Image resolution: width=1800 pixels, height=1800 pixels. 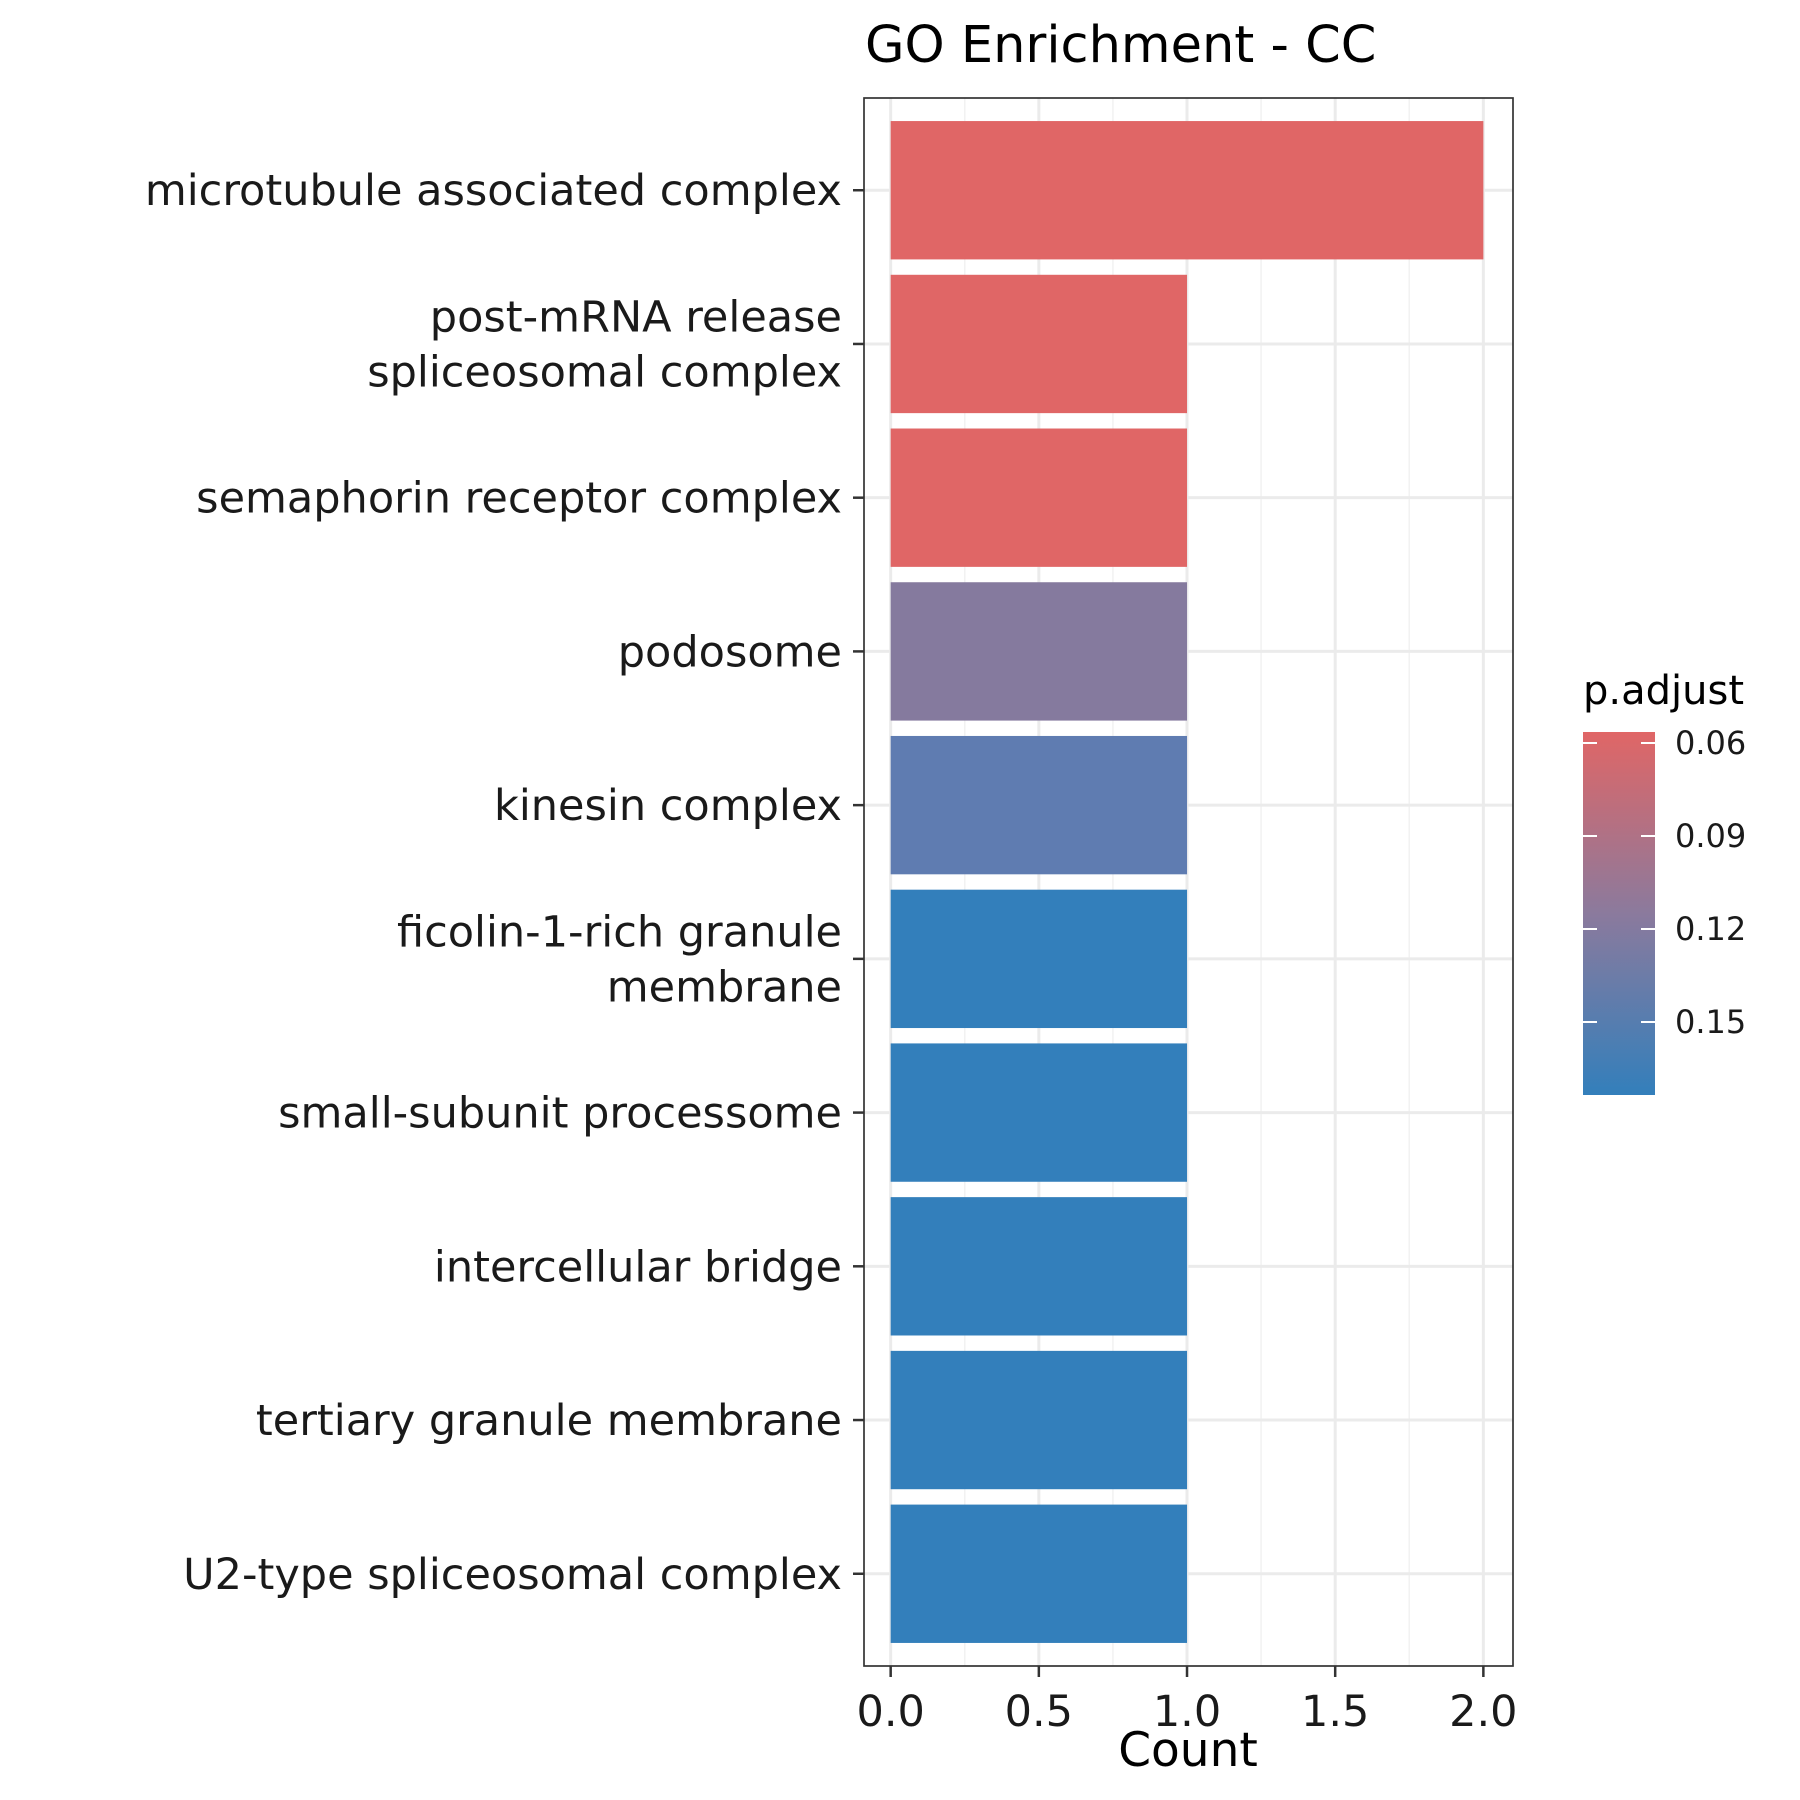 What do you see at coordinates (519, 499) in the screenshot?
I see `y-axis-label: semaphorin receptor complex` at bounding box center [519, 499].